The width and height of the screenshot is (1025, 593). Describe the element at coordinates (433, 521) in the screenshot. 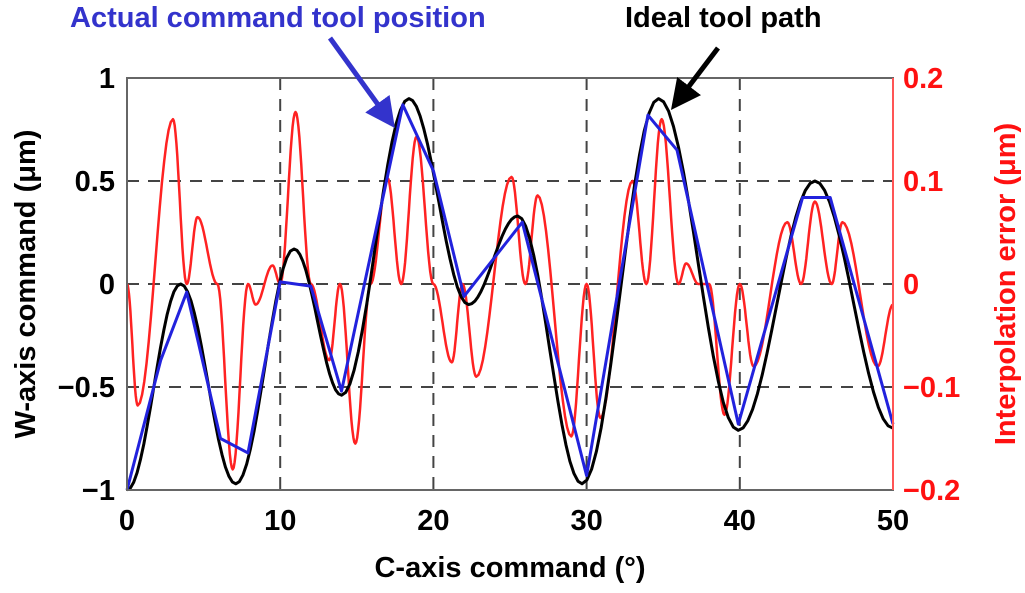

I see `x-tick-label: 20` at that location.